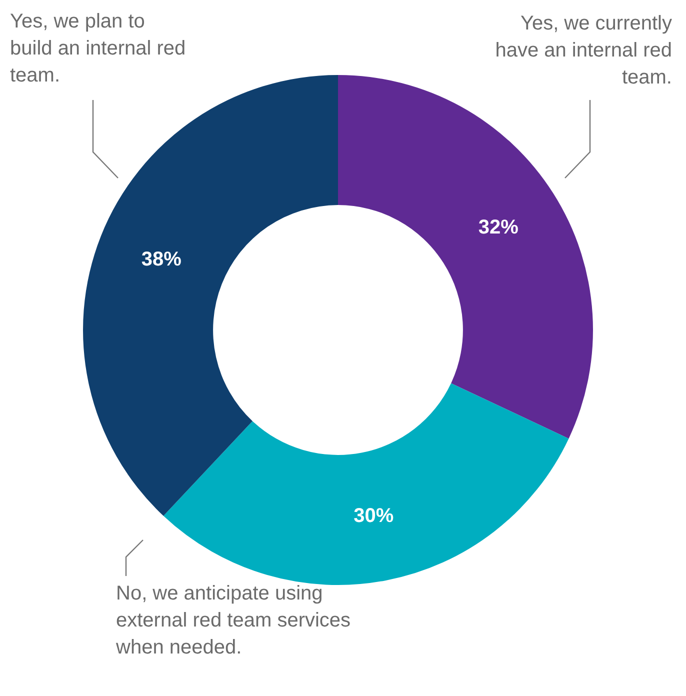 The width and height of the screenshot is (686, 696). I want to click on slice-label: No, we anticipate using external red team services when needed., so click(233, 620).